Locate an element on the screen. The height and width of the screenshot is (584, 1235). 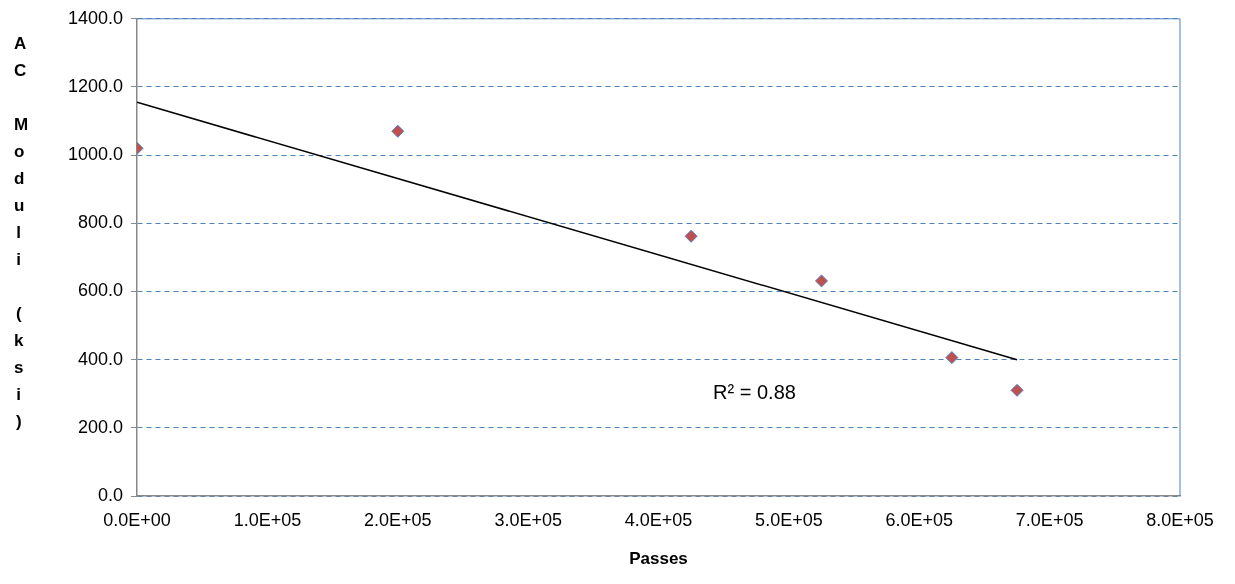
x-tick-label: 0.0E+00 is located at coordinates (137, 519).